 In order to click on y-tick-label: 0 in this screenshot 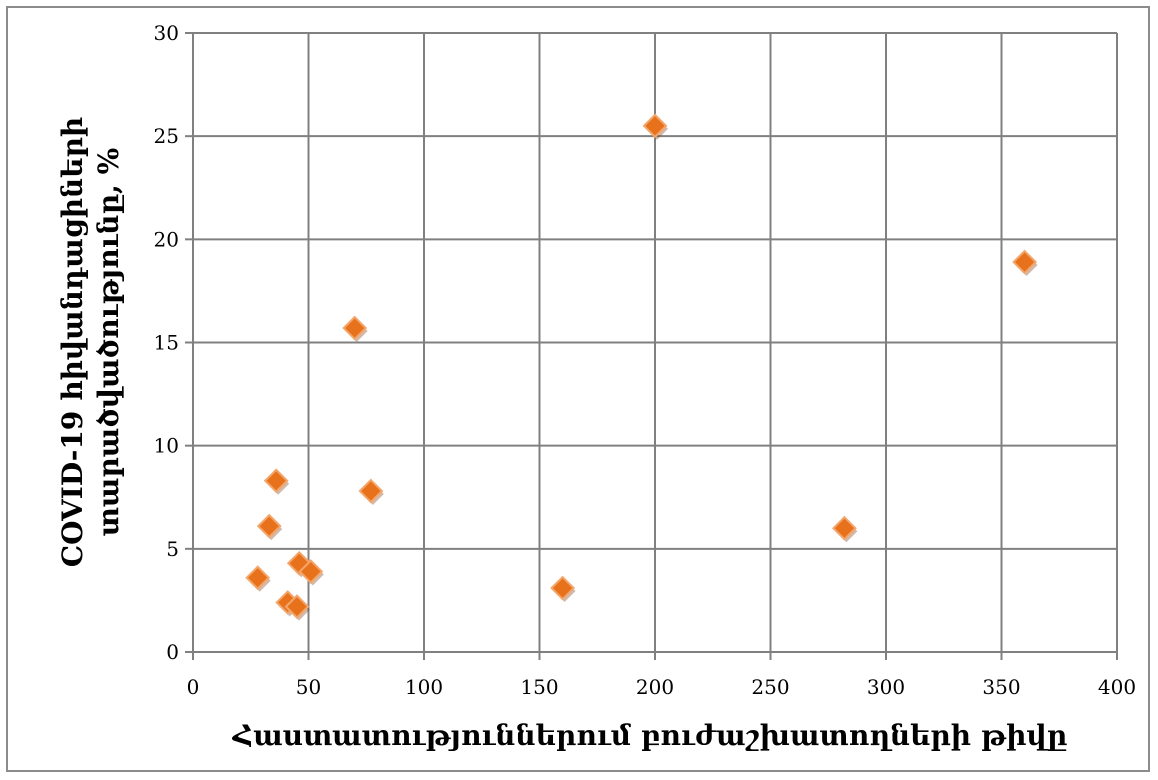, I will do `click(172, 652)`.